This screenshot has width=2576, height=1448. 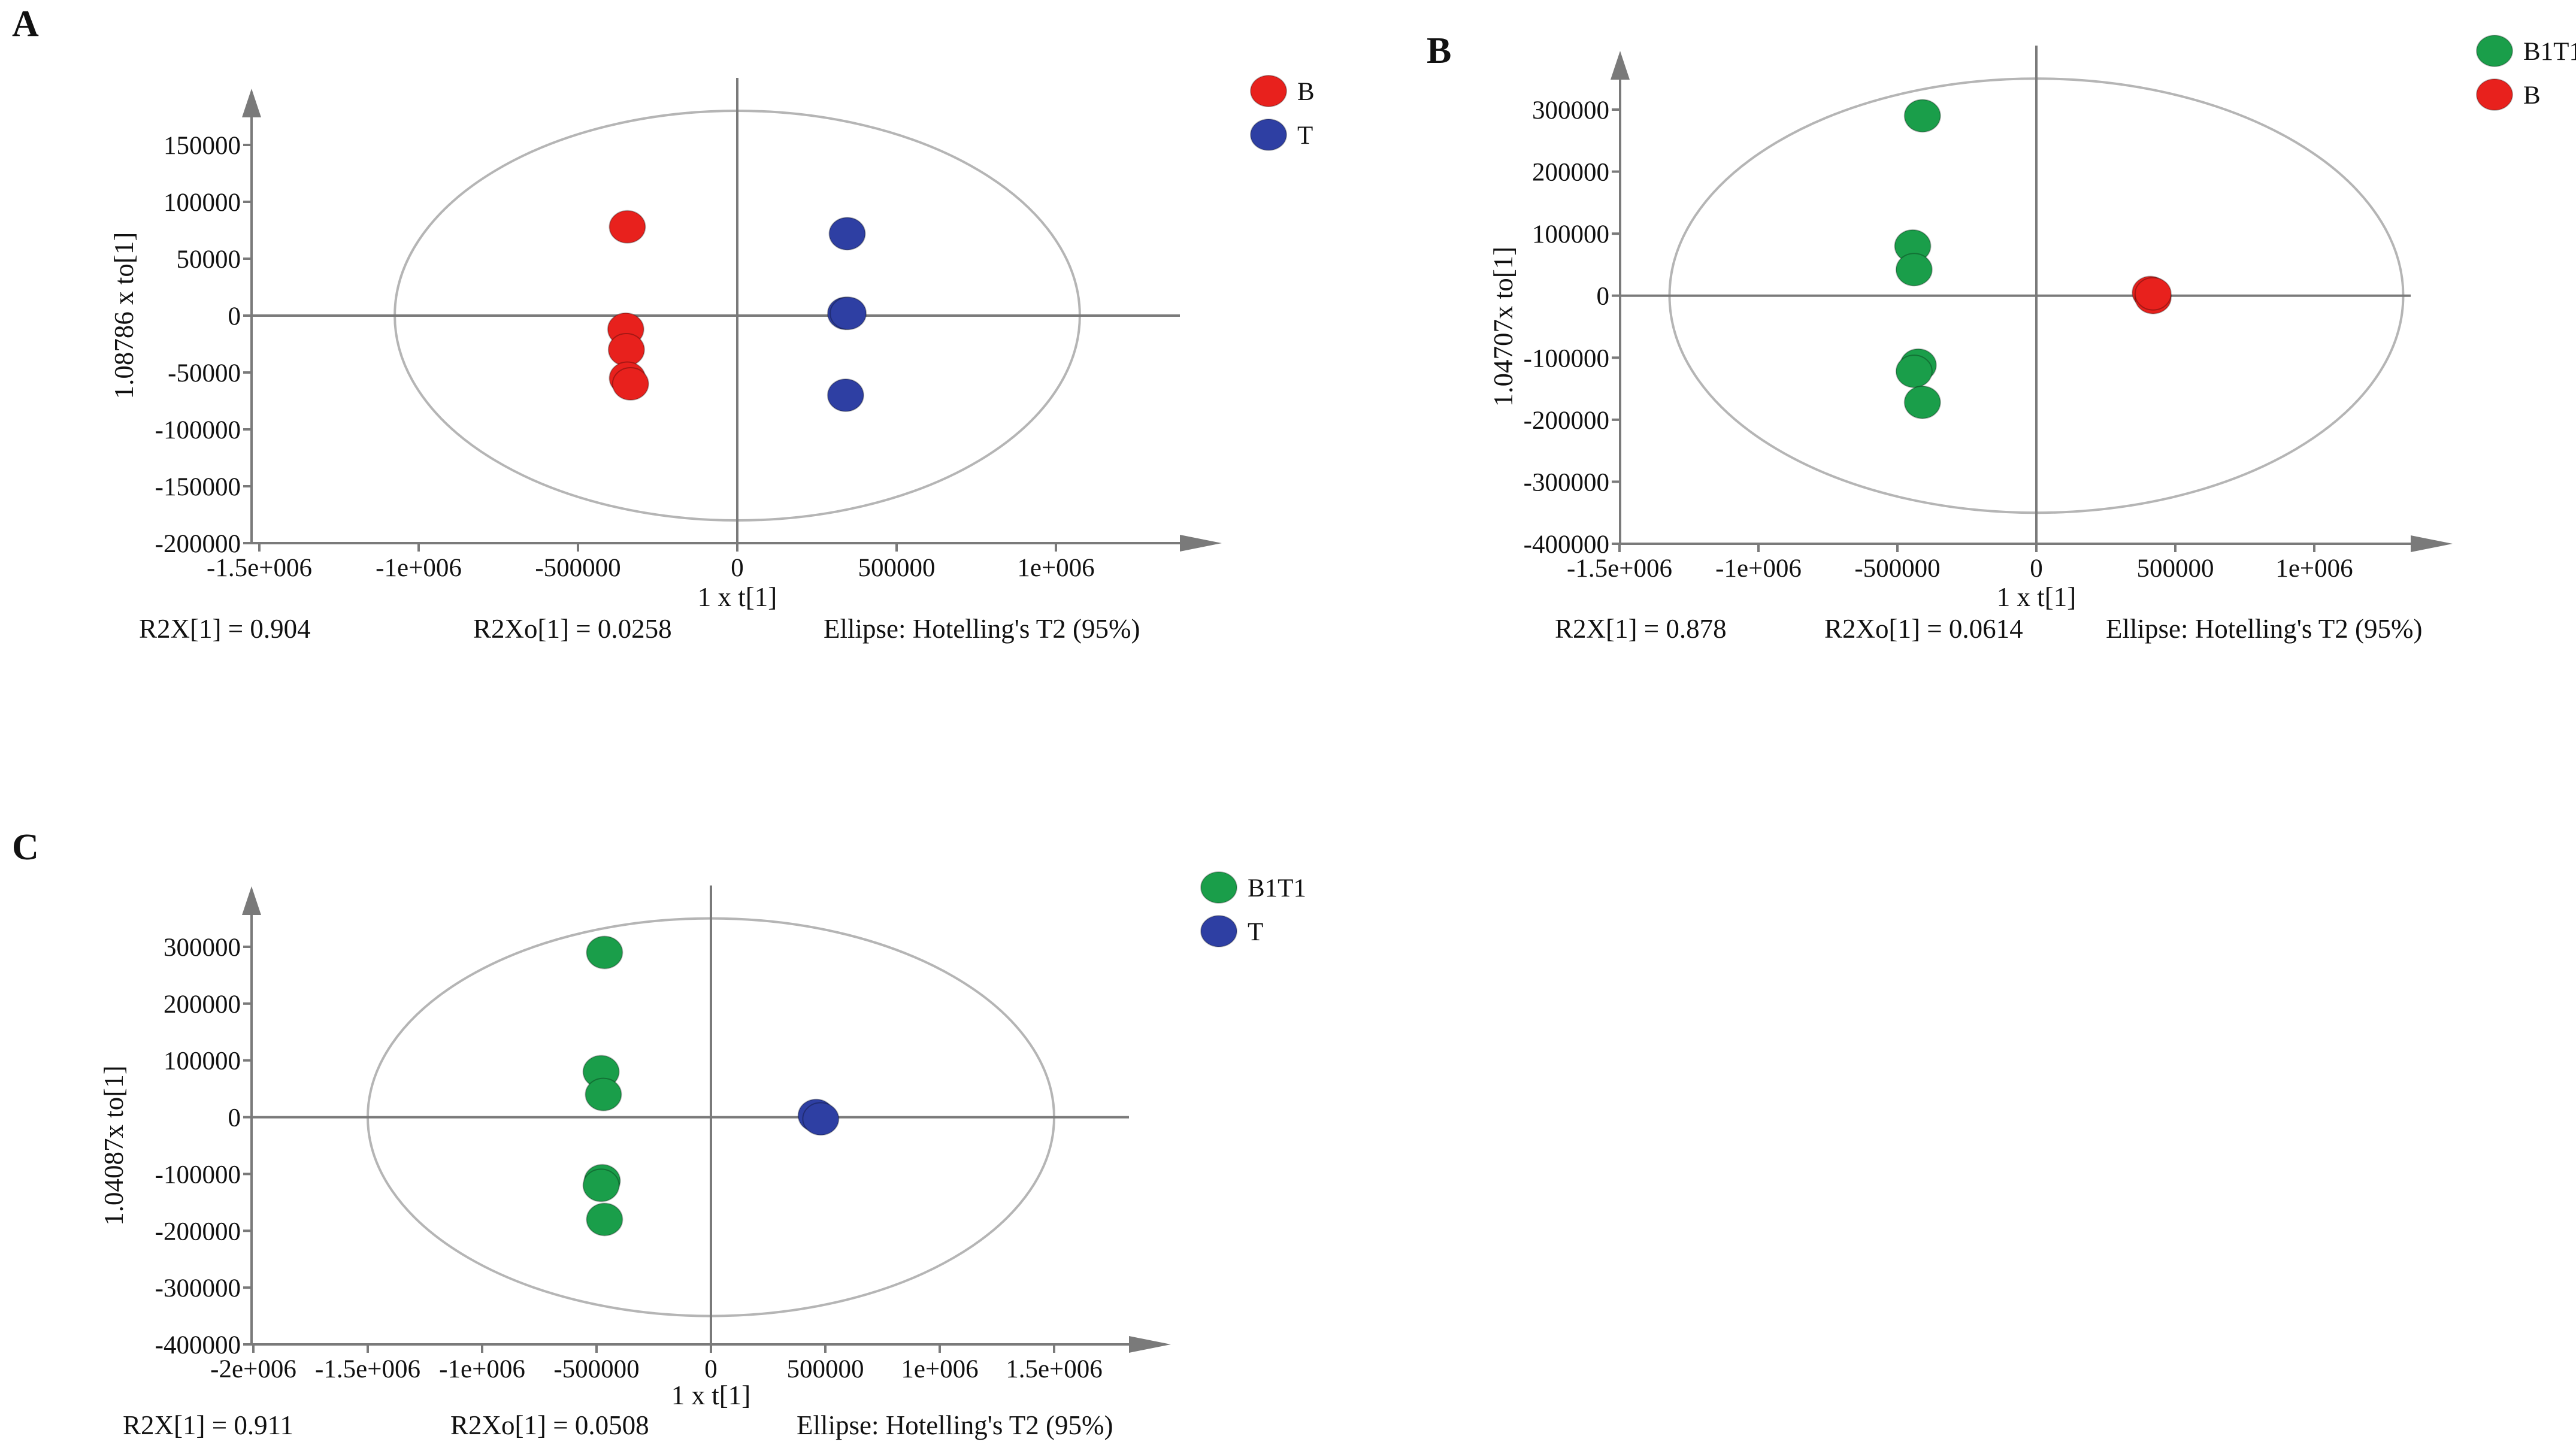 What do you see at coordinates (204, 373) in the screenshot?
I see `y-tick-label: -50000` at bounding box center [204, 373].